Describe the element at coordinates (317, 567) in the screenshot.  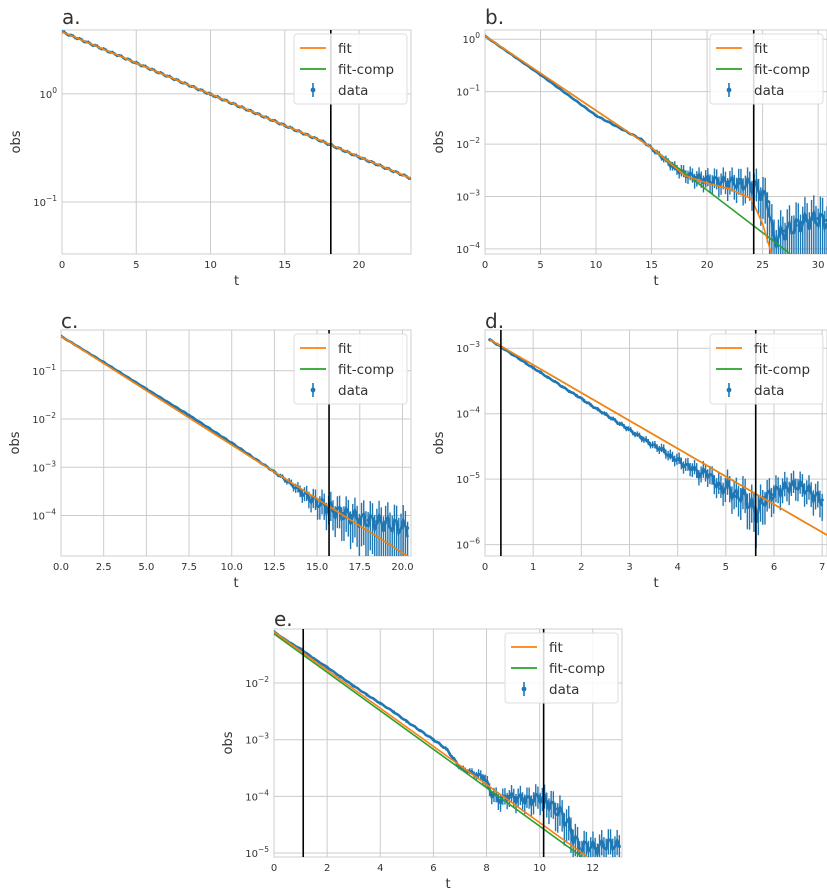
I see `x-tick-label: 15.0` at that location.